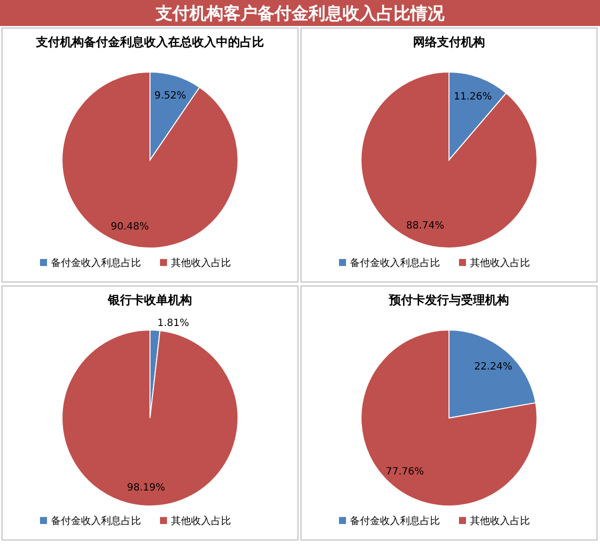 This screenshot has height=548, width=600. I want to click on data-label: 90.48%, so click(129, 227).